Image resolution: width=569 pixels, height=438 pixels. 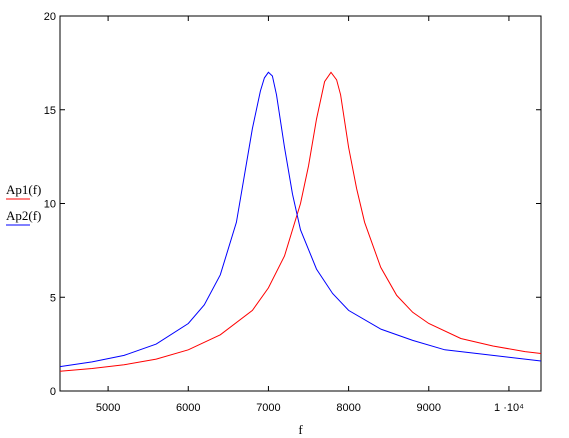 I want to click on legend-label-2: Ap2(f), so click(x=23, y=215).